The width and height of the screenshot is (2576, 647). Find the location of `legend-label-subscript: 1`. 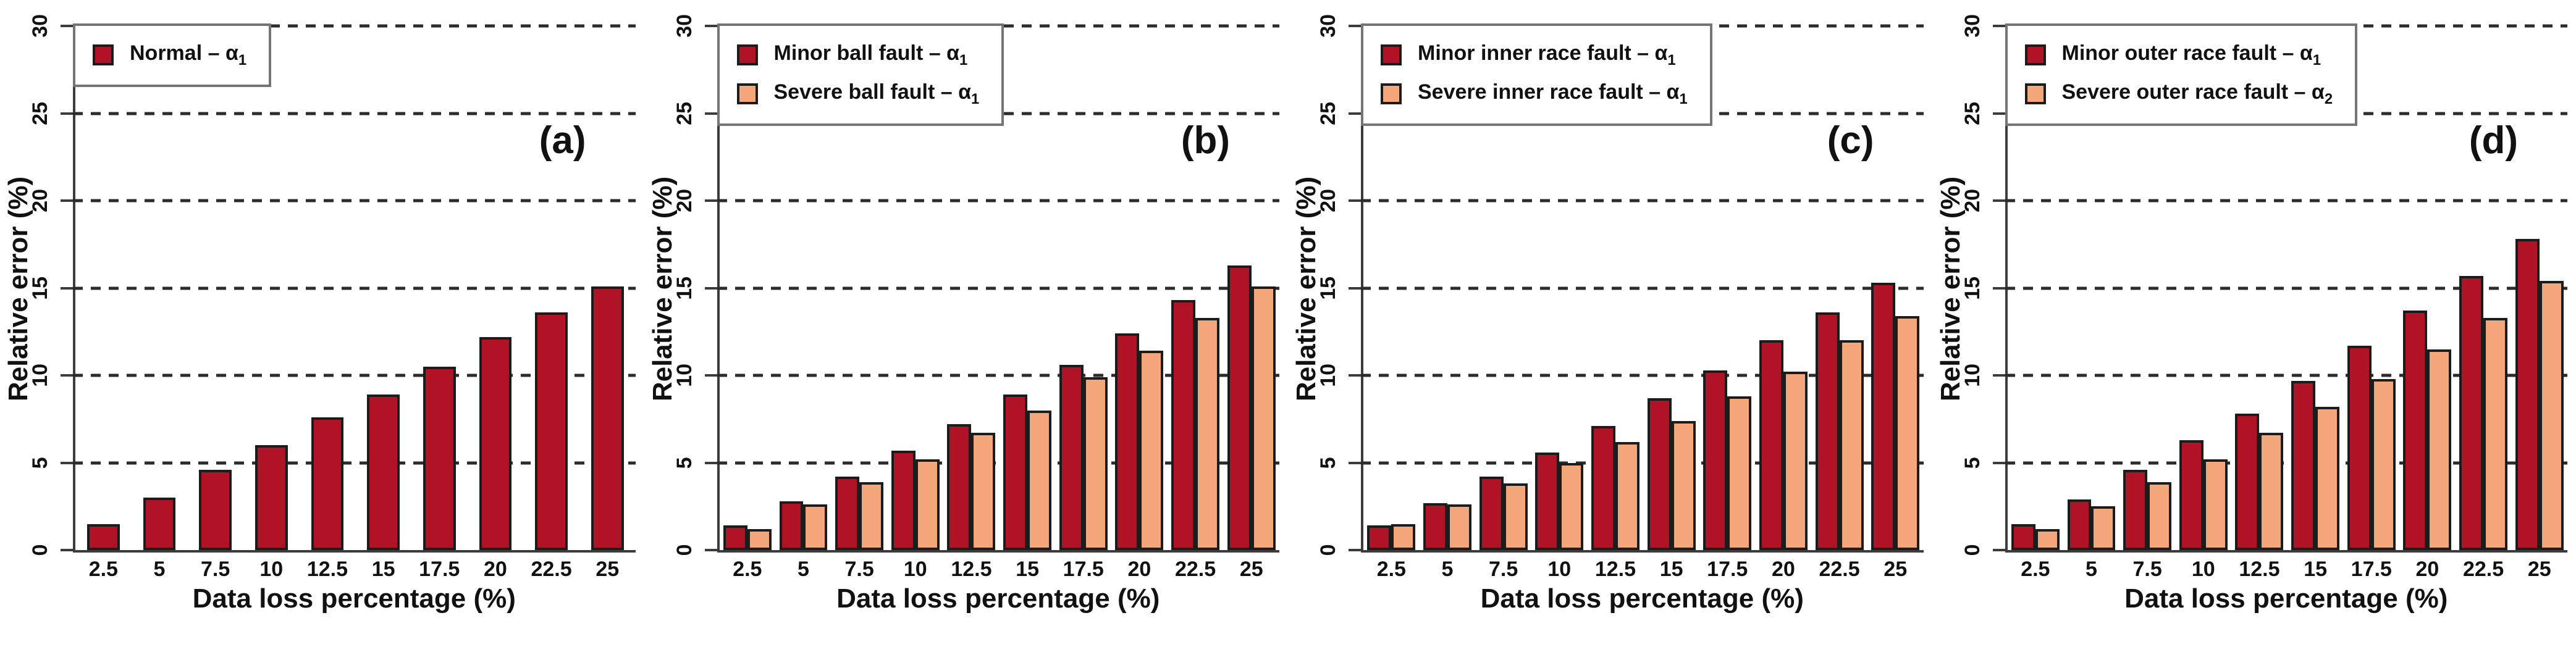

legend-label-subscript: 1 is located at coordinates (975, 98).